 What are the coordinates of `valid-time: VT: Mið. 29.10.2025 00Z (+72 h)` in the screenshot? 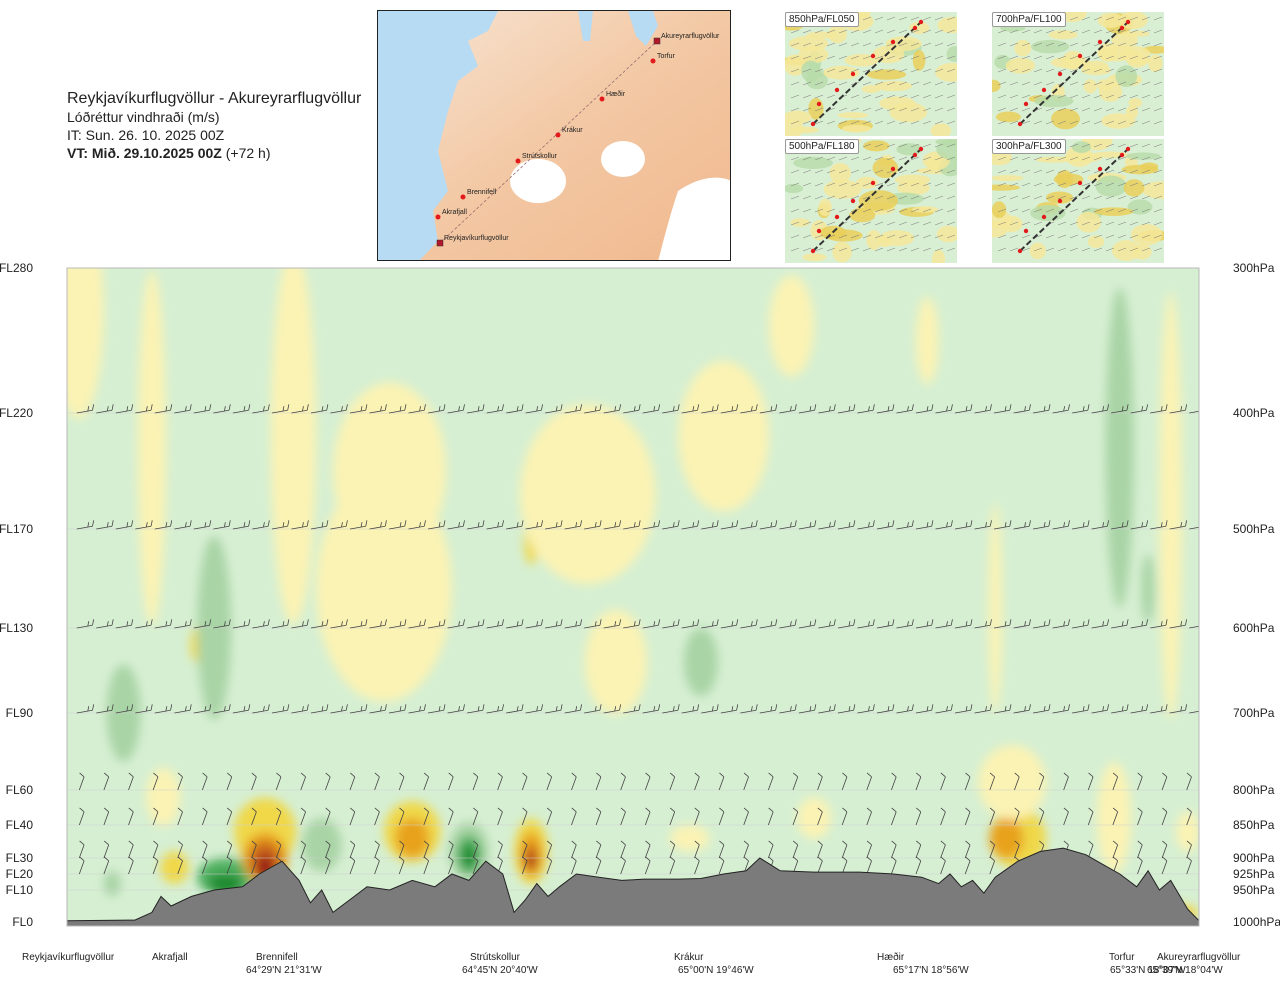 It's located at (214, 153).